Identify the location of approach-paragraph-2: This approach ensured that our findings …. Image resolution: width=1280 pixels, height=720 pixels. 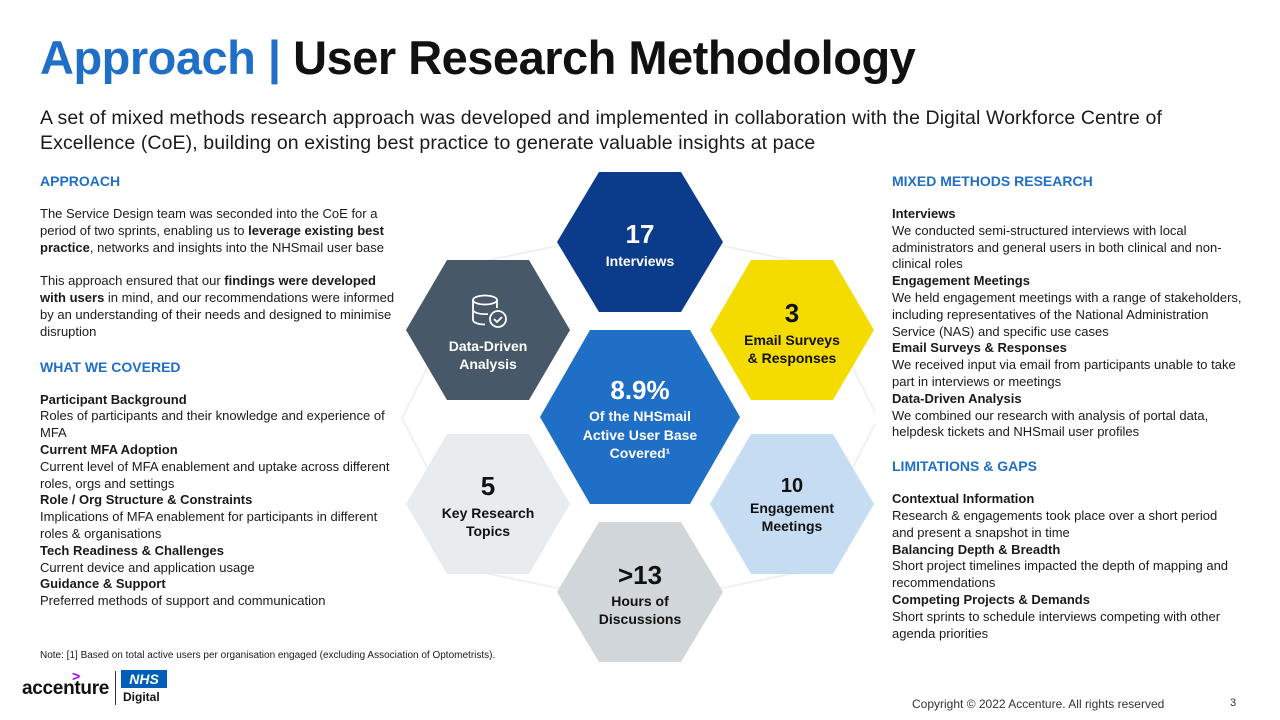
(220, 306).